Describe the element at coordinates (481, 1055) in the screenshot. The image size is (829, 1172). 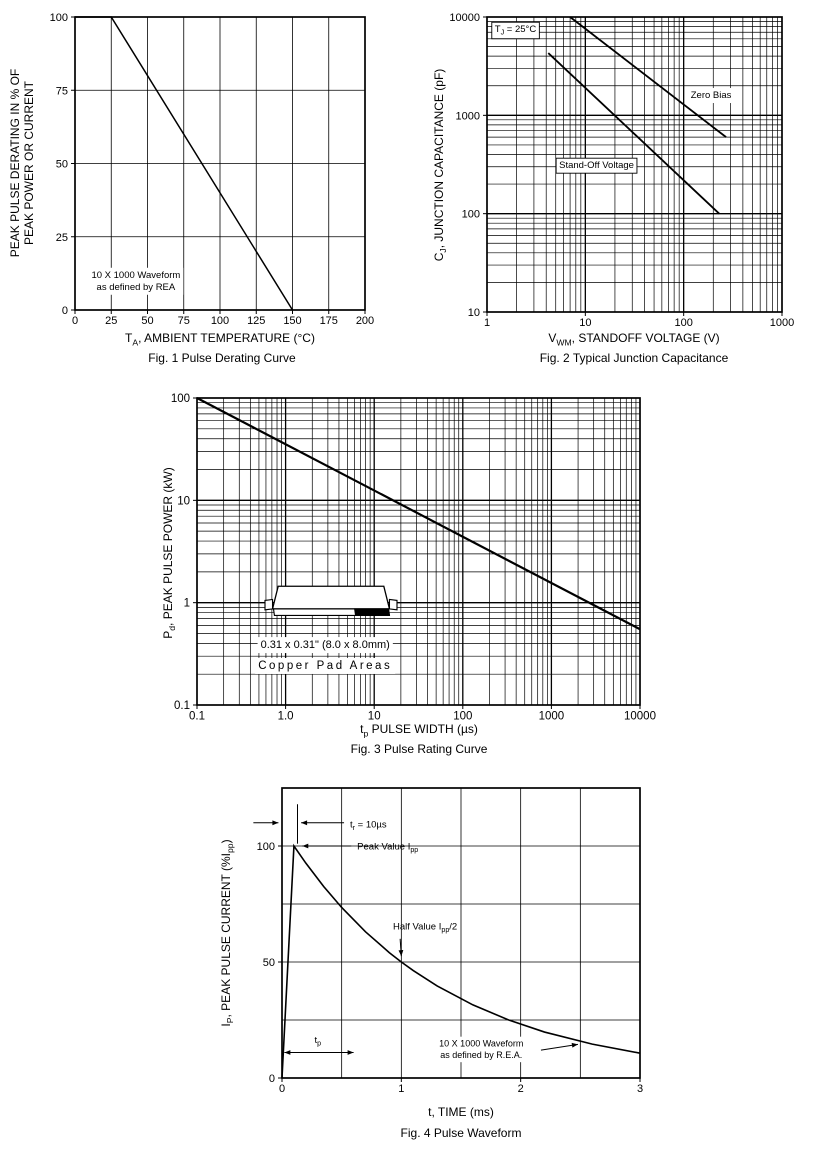
I see `svg-text: as defined by R.E.A.` at that location.